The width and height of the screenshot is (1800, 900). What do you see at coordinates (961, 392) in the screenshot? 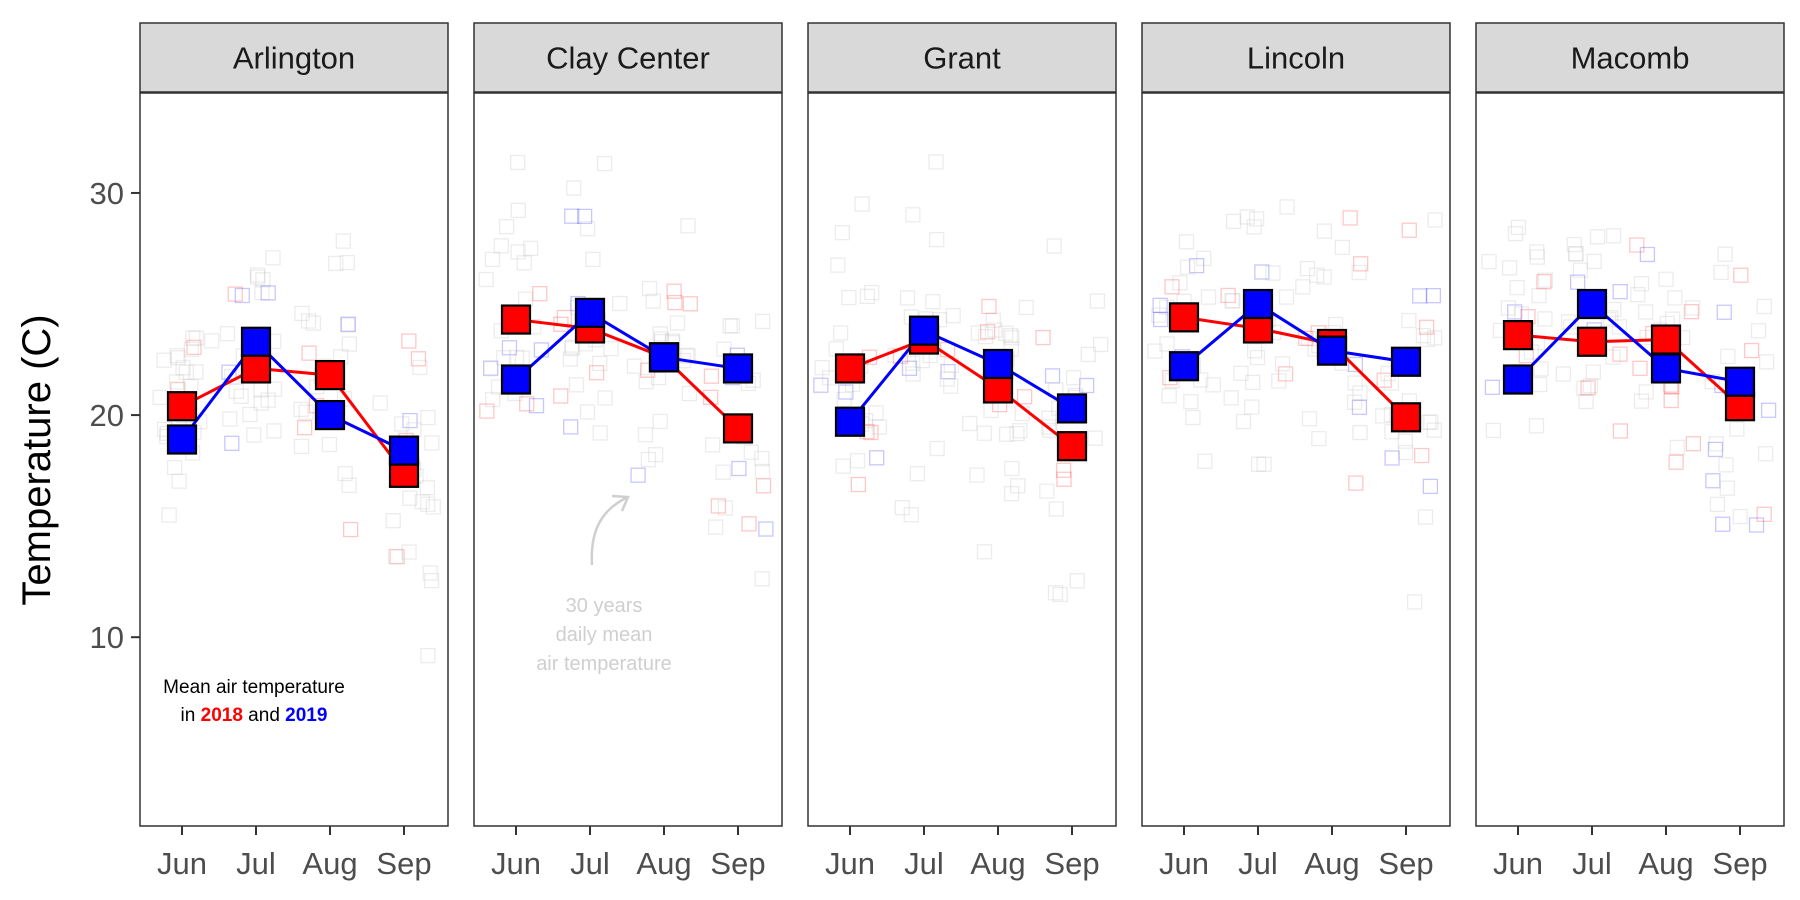
I see `series-line-2018` at bounding box center [961, 392].